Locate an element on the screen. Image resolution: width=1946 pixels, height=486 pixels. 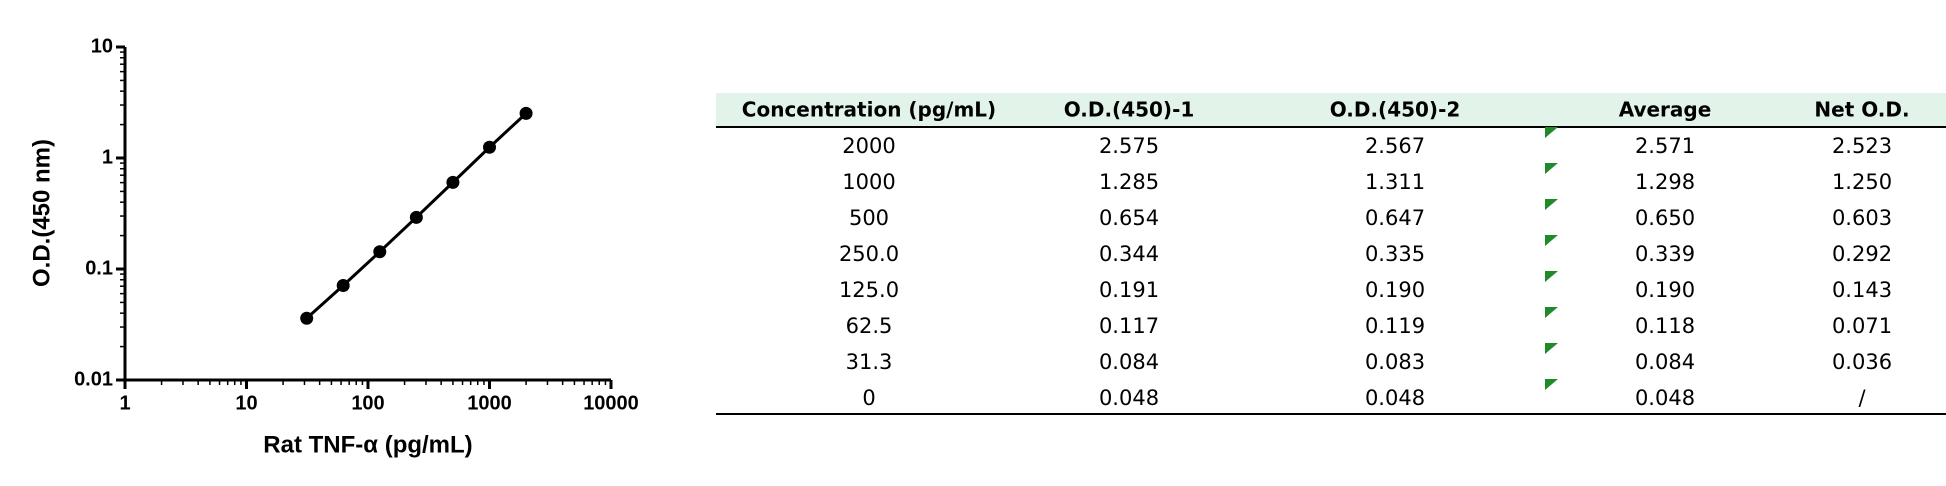
table-cell: 0.191 is located at coordinates (1129, 290).